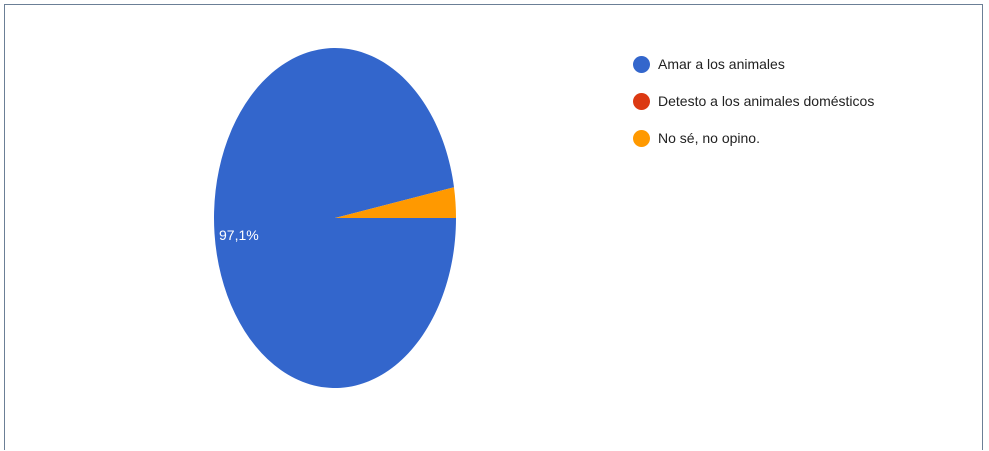 This screenshot has width=989, height=451. Describe the element at coordinates (766, 101) in the screenshot. I see `legend-label-detesto: Detesto a los animales domésticos` at that location.